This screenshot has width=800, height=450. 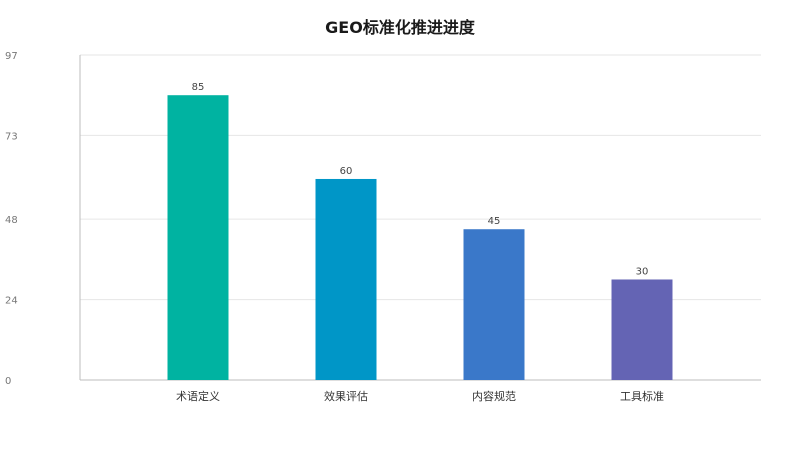 What do you see at coordinates (494, 396) in the screenshot?
I see `x-tick-label: 内容规范` at bounding box center [494, 396].